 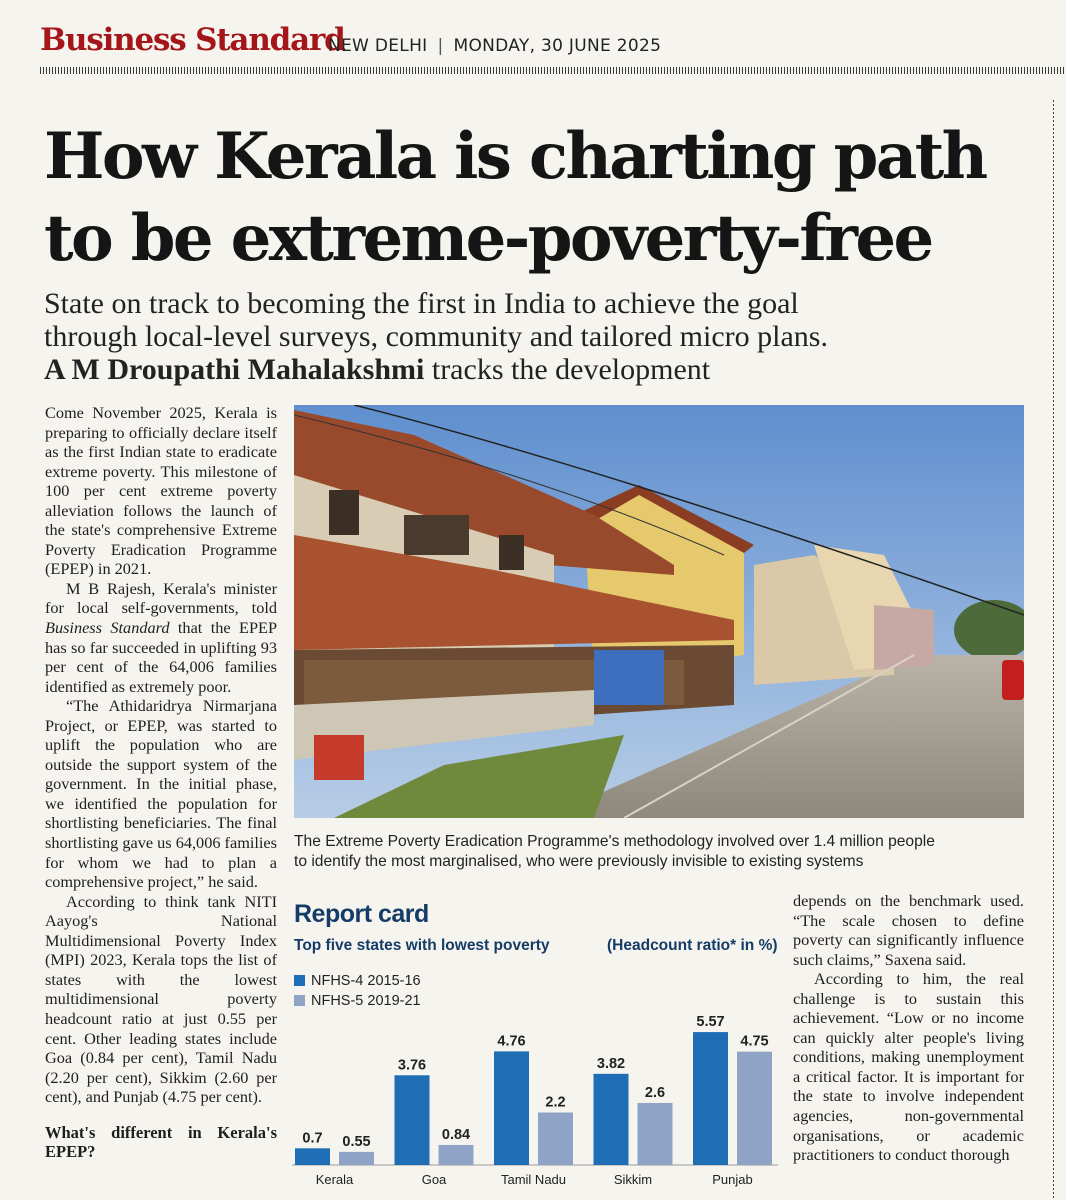 I want to click on legend-item: NFHS-4 2015-16, so click(x=357, y=981).